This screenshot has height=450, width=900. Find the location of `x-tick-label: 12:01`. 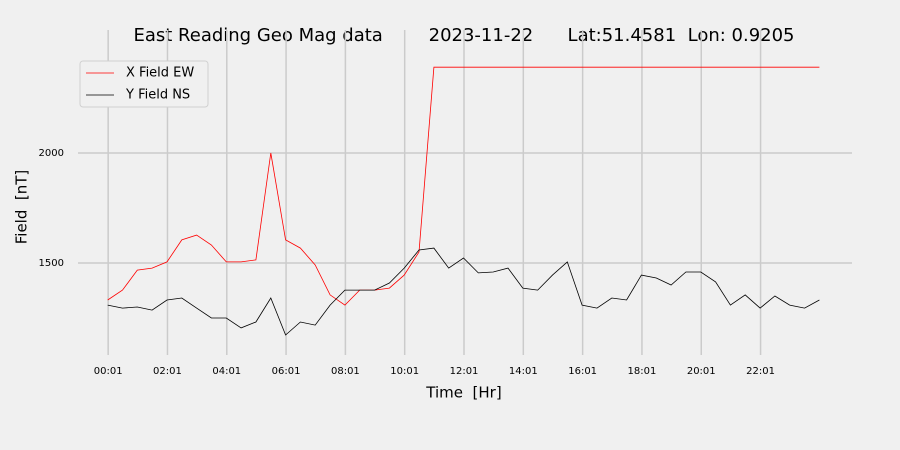

x-tick-label: 12:01 is located at coordinates (464, 371).